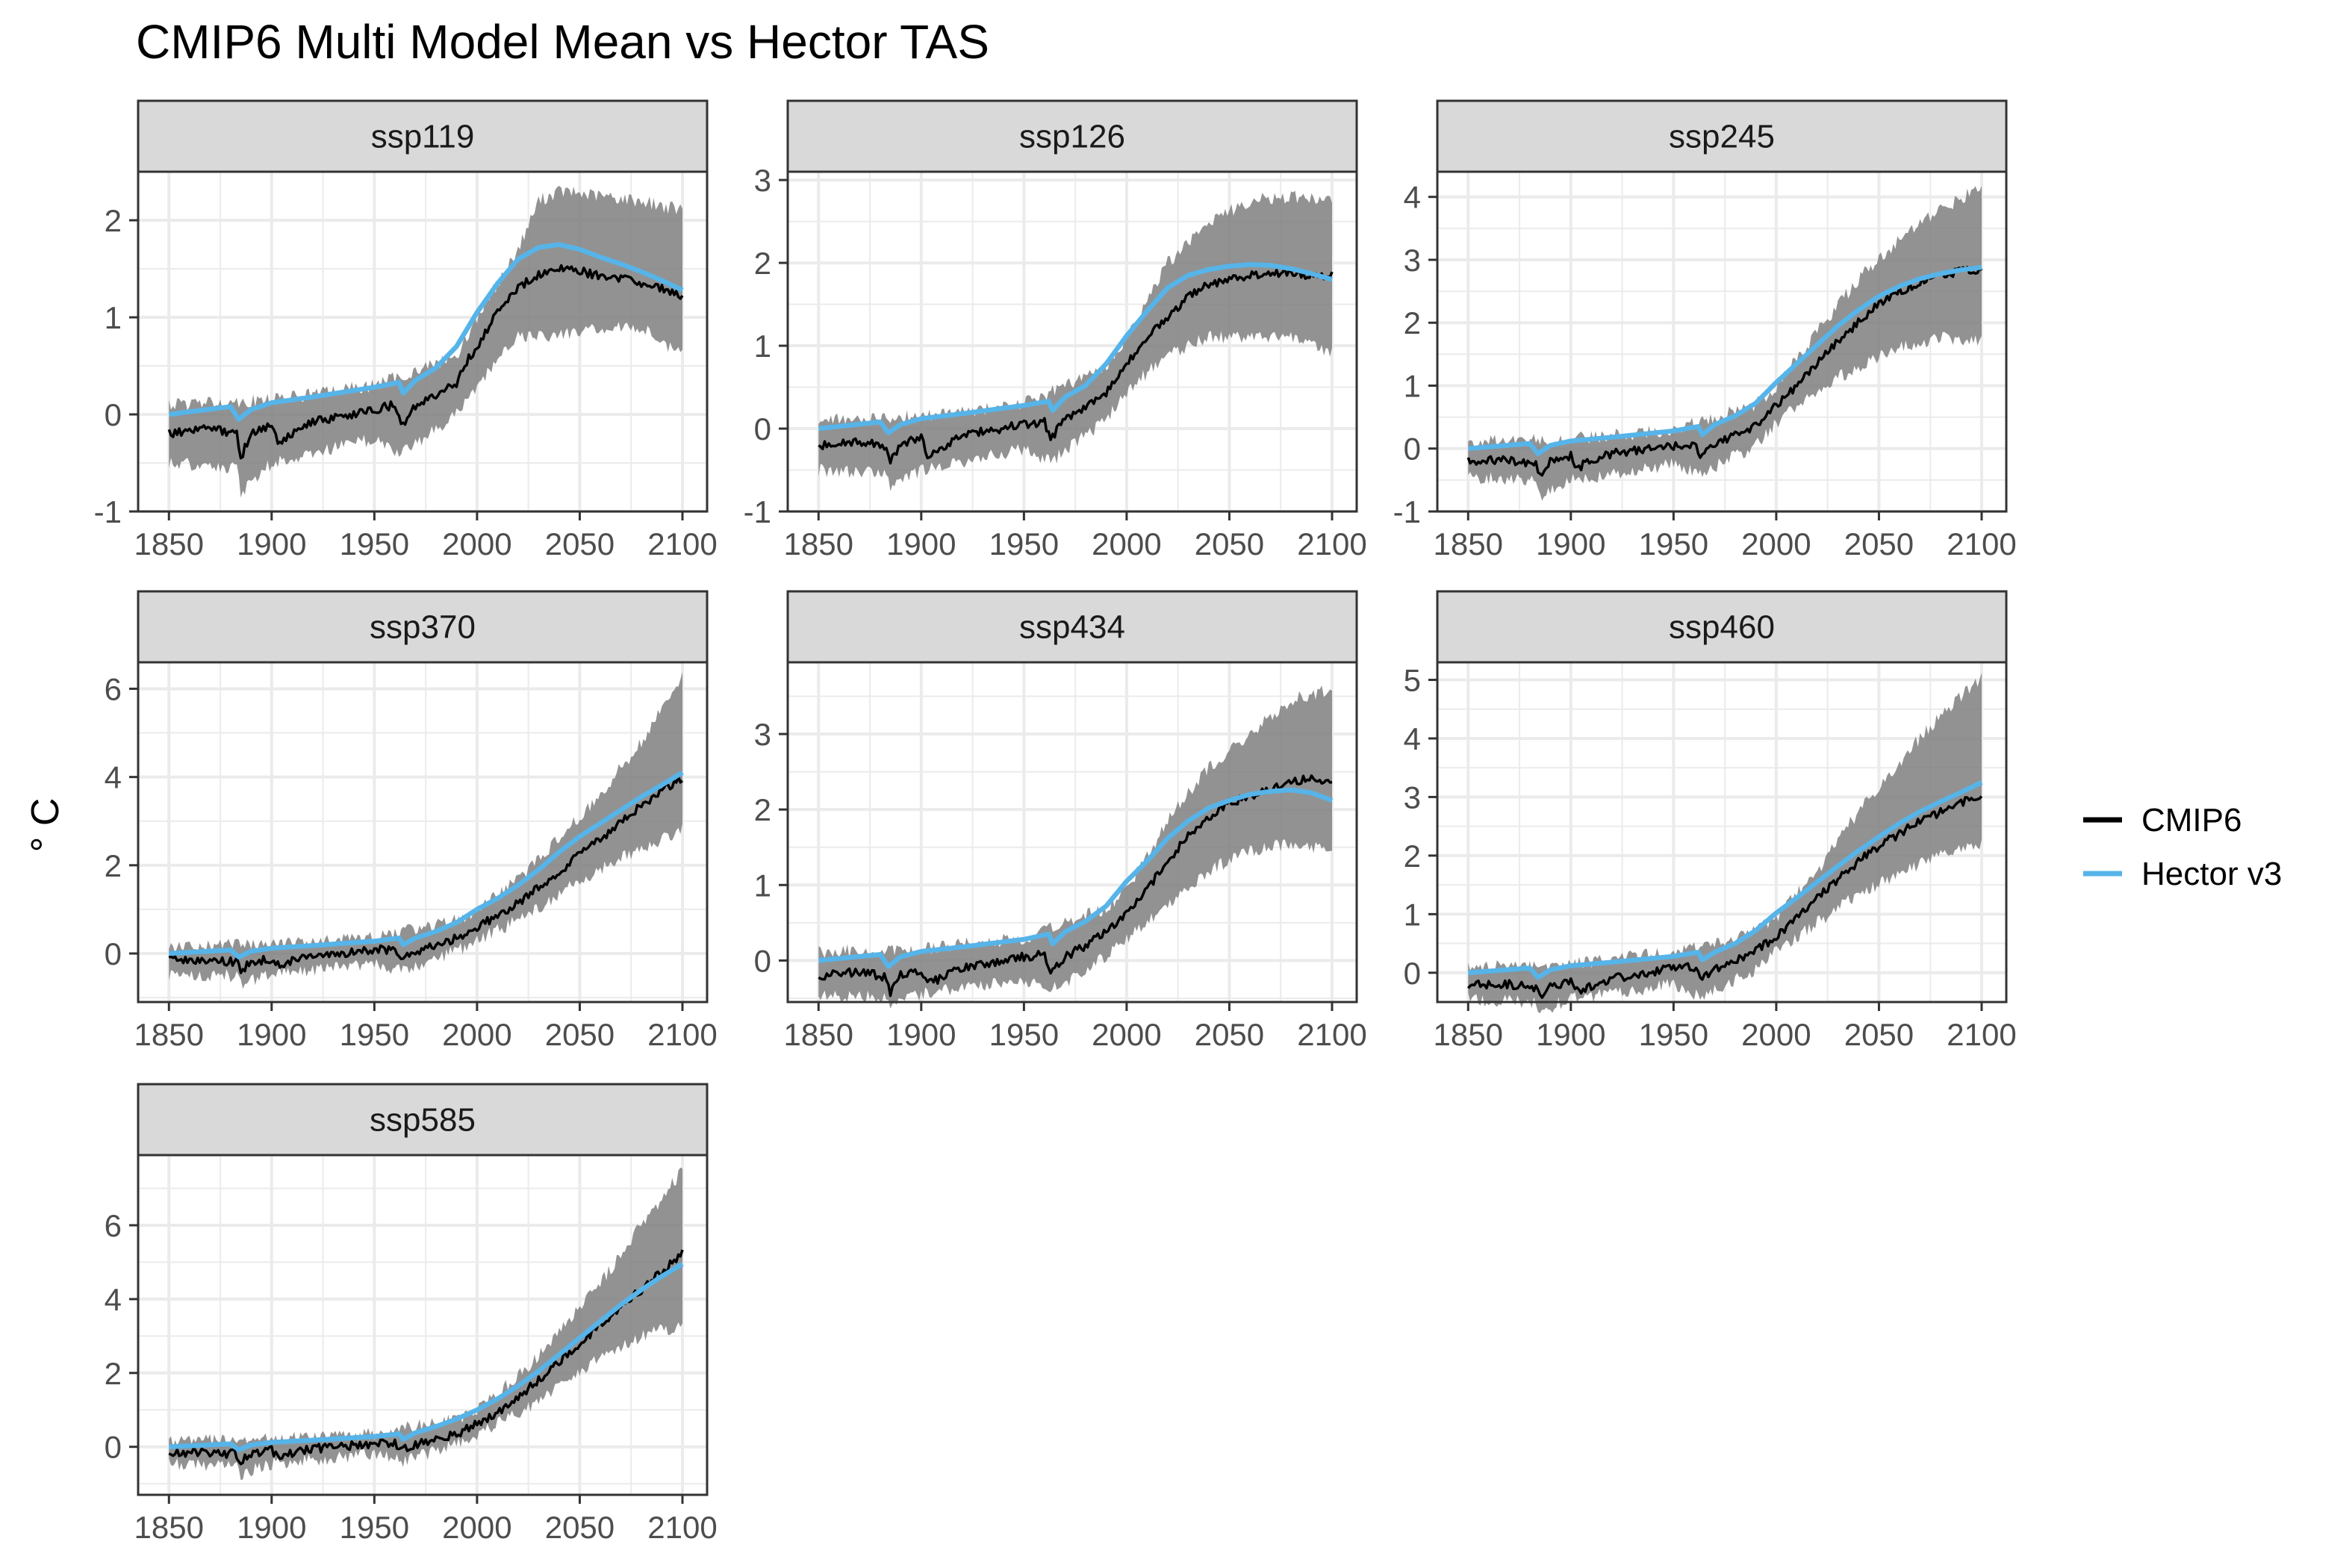  I want to click on legend-label: CMIP6, so click(2191, 820).